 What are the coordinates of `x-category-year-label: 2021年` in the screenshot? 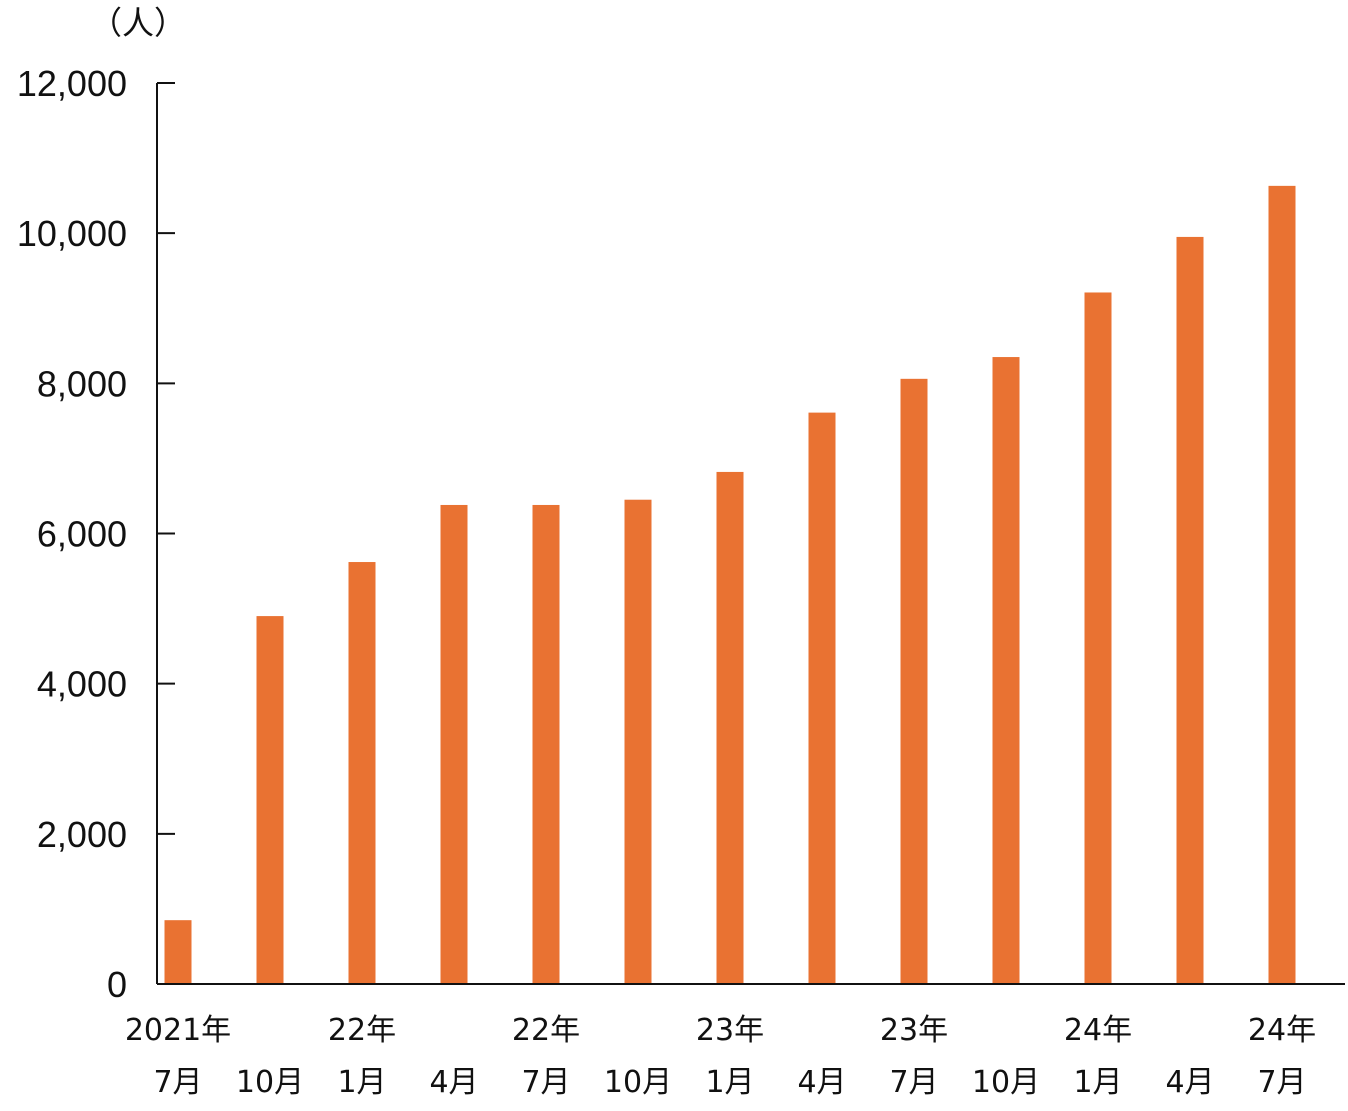 It's located at (178, 1030).